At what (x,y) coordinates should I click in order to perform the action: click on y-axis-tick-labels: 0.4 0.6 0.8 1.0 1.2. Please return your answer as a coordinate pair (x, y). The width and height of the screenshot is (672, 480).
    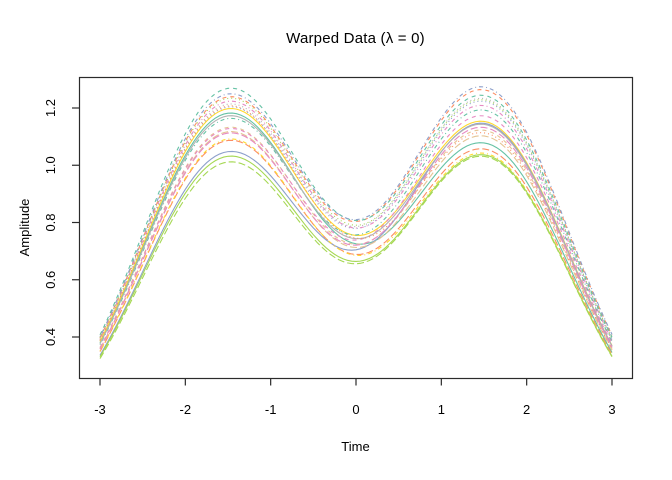
    Looking at the image, I should click on (50, 222).